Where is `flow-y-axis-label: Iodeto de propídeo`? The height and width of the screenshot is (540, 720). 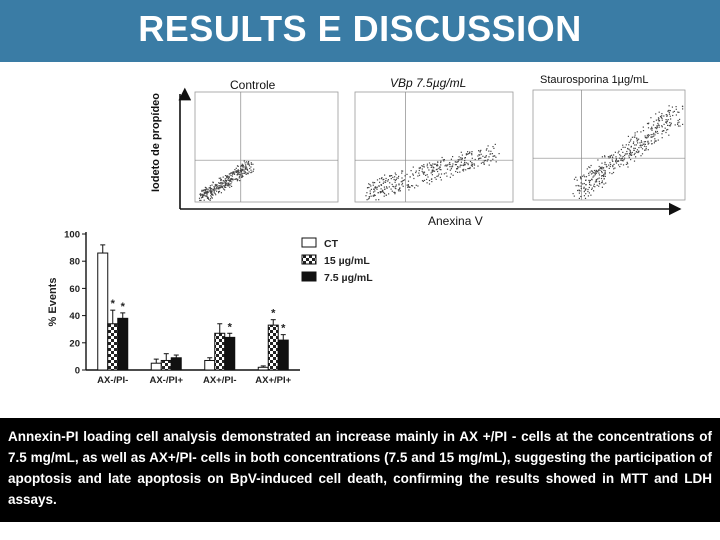
flow-y-axis-label: Iodeto de propídeo is located at coordinates (156, 142).